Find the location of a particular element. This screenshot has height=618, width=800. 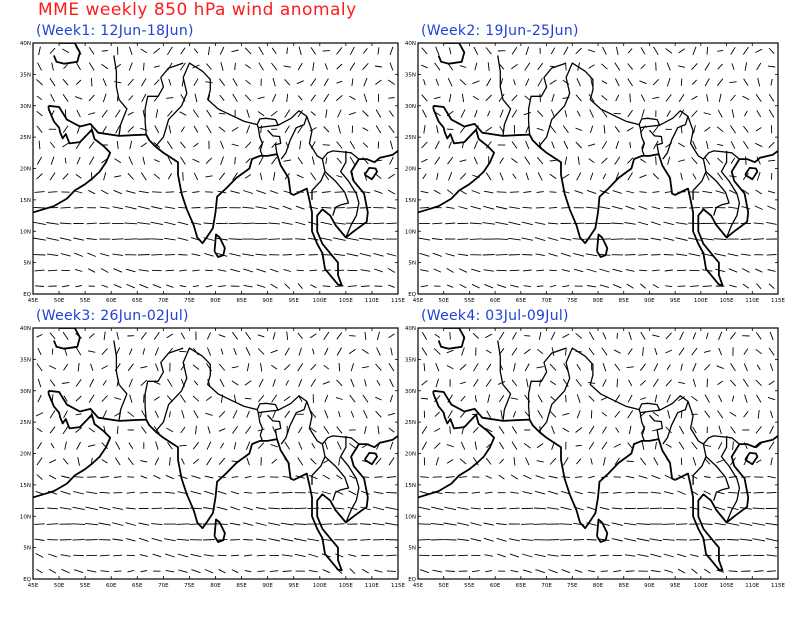

lat-tick-label: 5N is located at coordinates (412, 549).